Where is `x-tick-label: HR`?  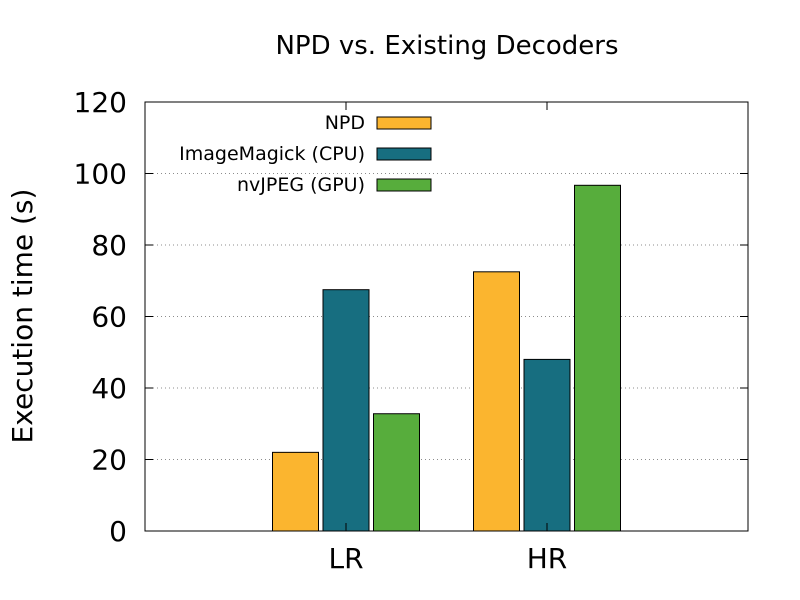
x-tick-label: HR is located at coordinates (547, 558).